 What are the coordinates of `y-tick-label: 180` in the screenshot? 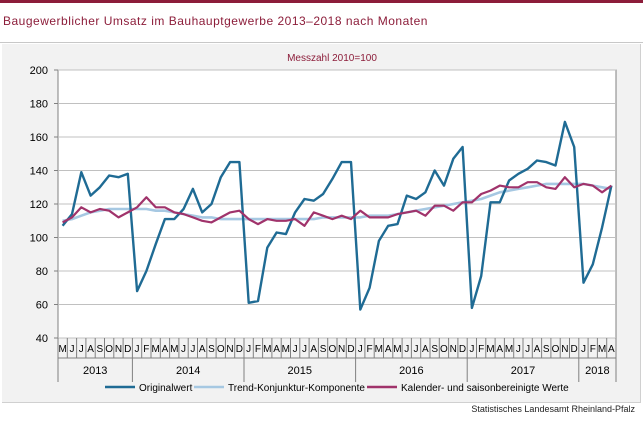 It's located at (39, 105).